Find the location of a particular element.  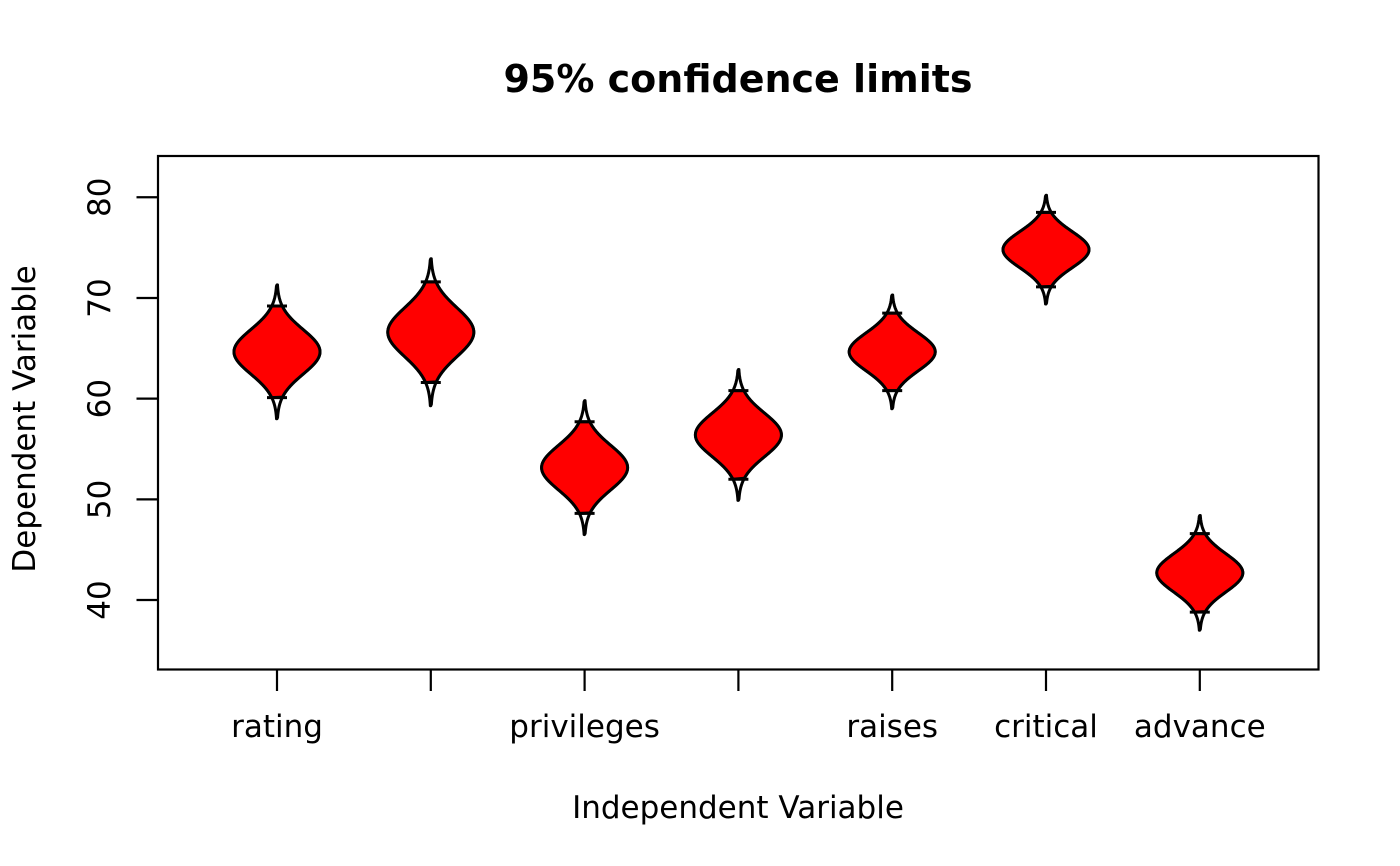

x-tick-label: rating is located at coordinates (277, 727).